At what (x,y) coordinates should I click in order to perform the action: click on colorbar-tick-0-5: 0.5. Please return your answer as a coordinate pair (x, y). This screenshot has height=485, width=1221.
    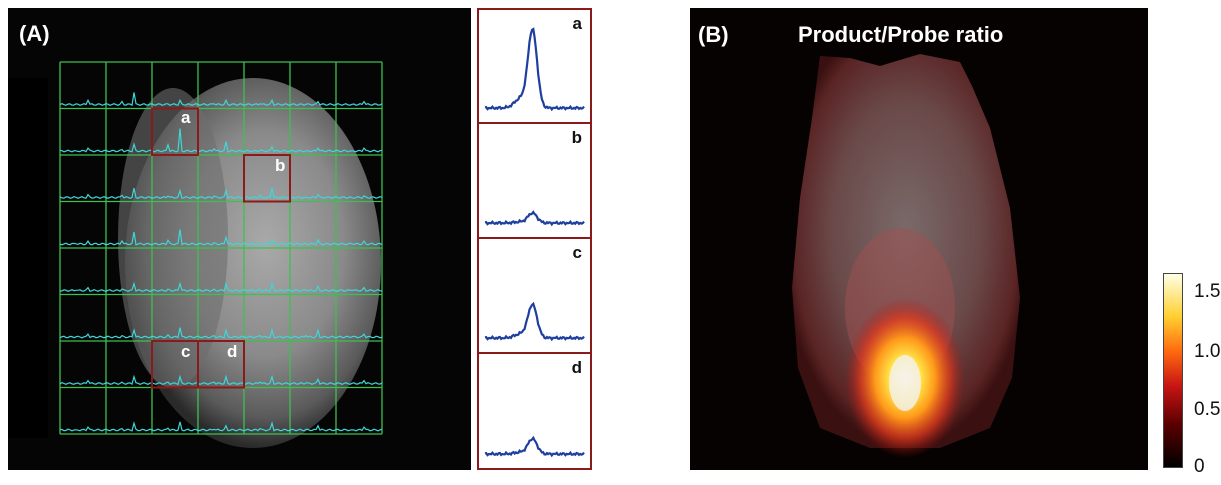
    Looking at the image, I should click on (1207, 409).